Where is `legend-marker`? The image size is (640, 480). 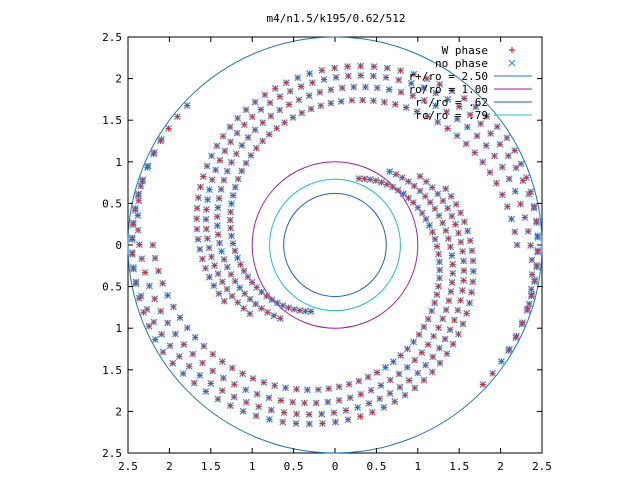 legend-marker is located at coordinates (512, 50).